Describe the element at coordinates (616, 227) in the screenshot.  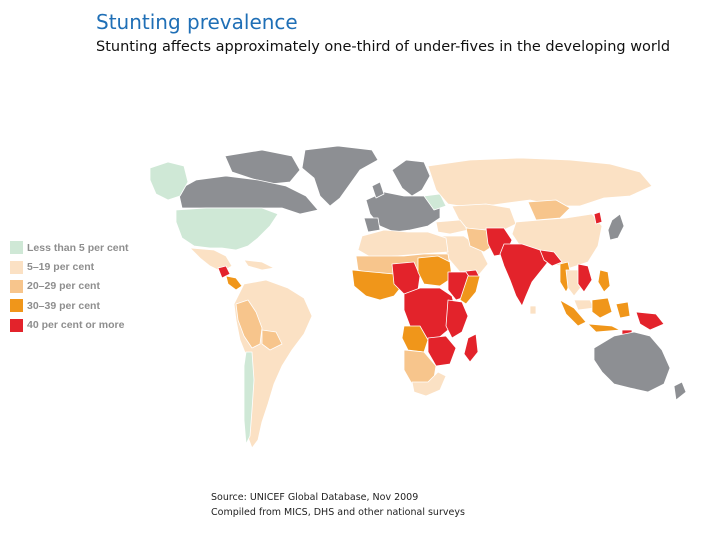
I see `region-japan` at that location.